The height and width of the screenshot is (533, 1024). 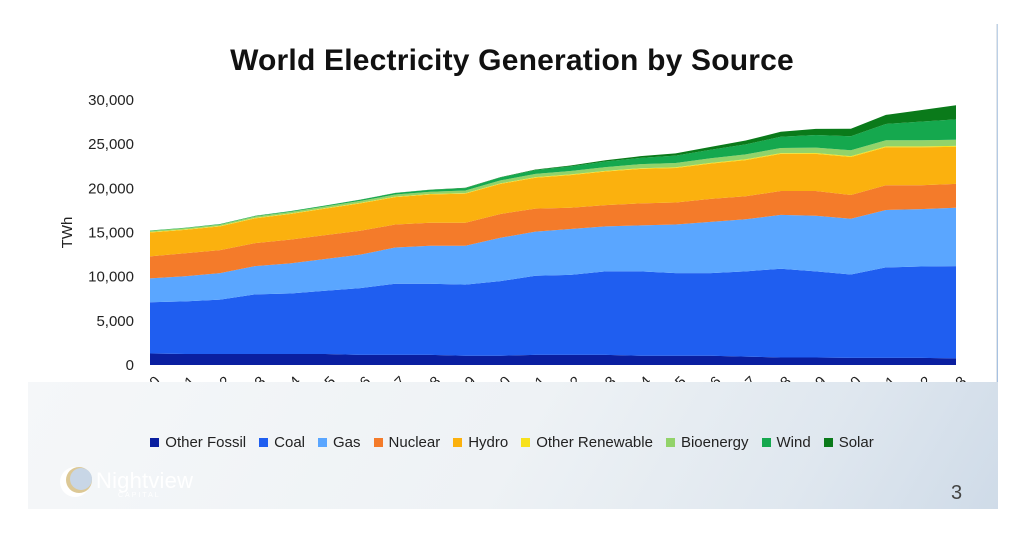 What do you see at coordinates (130, 365) in the screenshot?
I see `y-tick-label: 0` at bounding box center [130, 365].